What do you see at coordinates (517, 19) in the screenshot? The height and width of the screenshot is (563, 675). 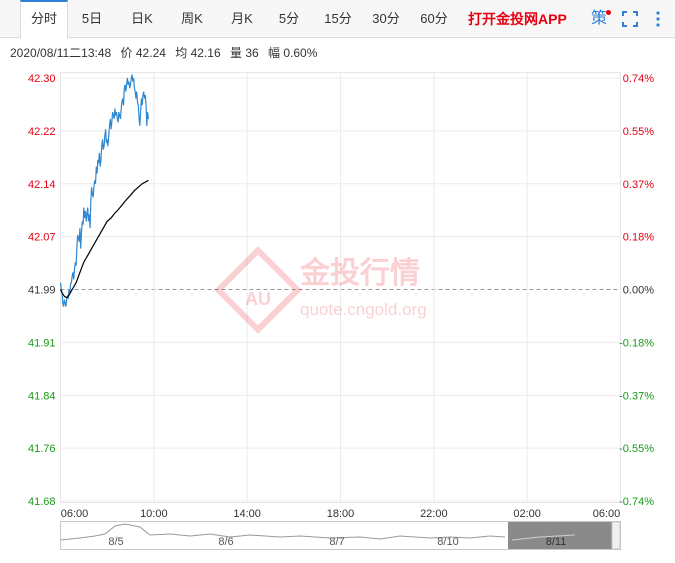 I see `open-app-link: 打开金投网APP` at bounding box center [517, 19].